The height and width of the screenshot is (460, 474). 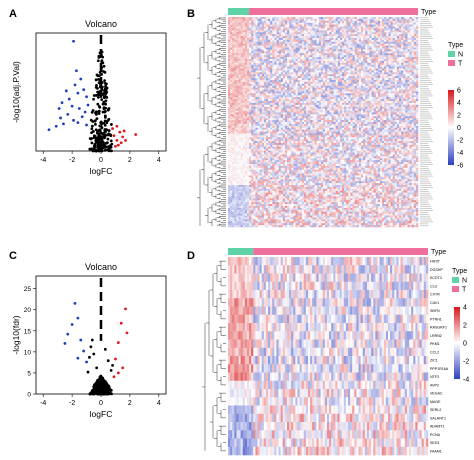 I want to click on panel-letter-c: C, so click(x=13, y=256).